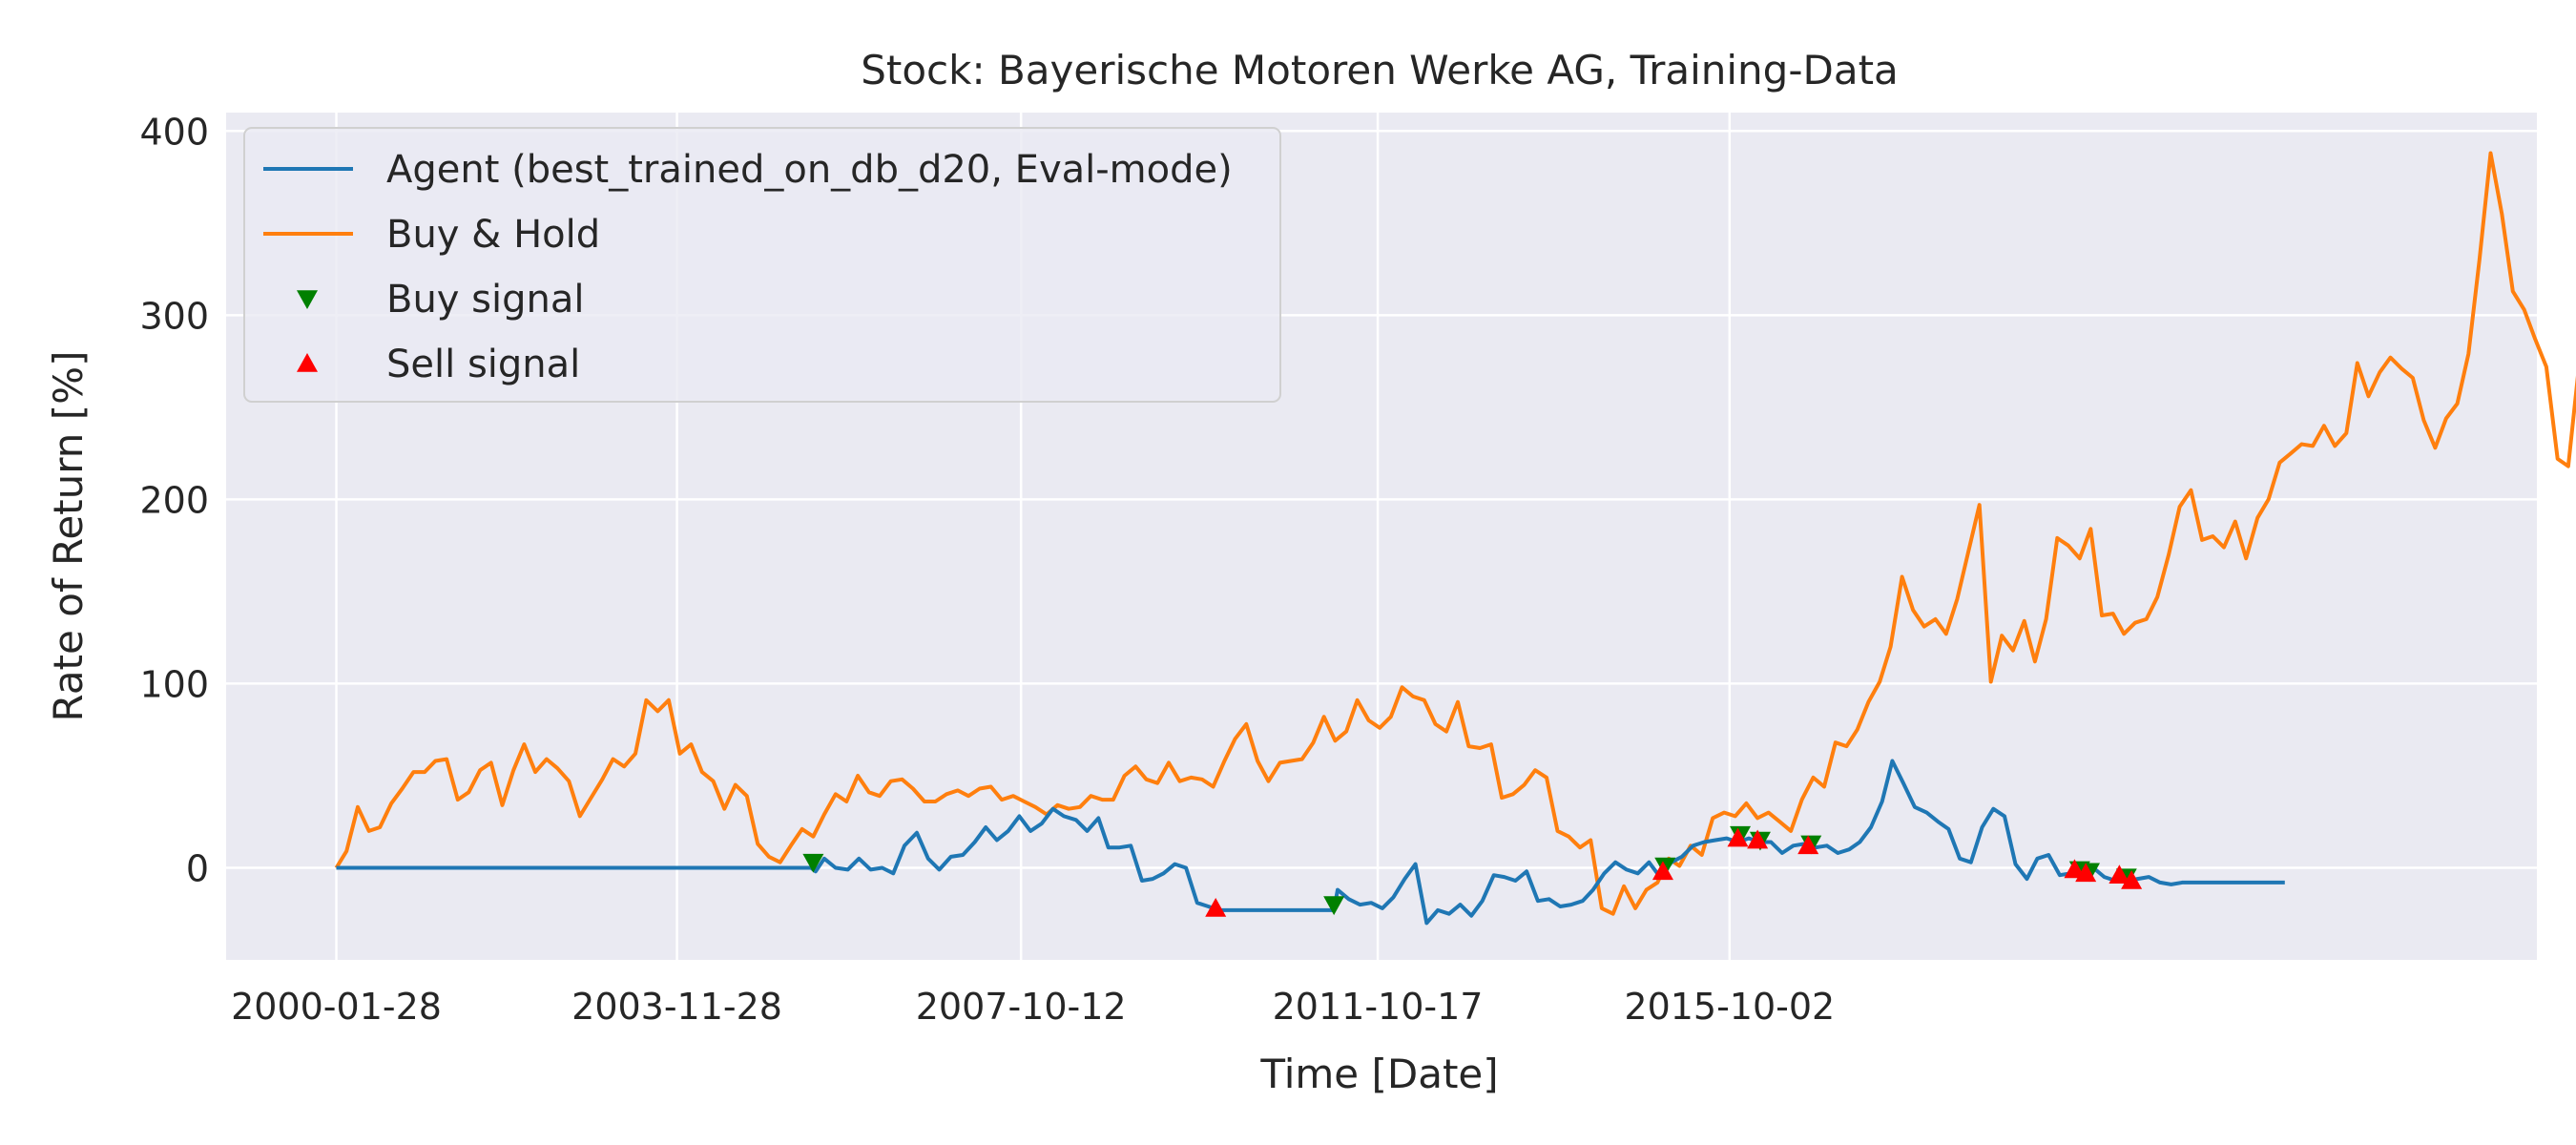 This screenshot has width=2576, height=1145. What do you see at coordinates (1729, 1007) in the screenshot?
I see `x-tick-label: 2015-10-02` at bounding box center [1729, 1007].